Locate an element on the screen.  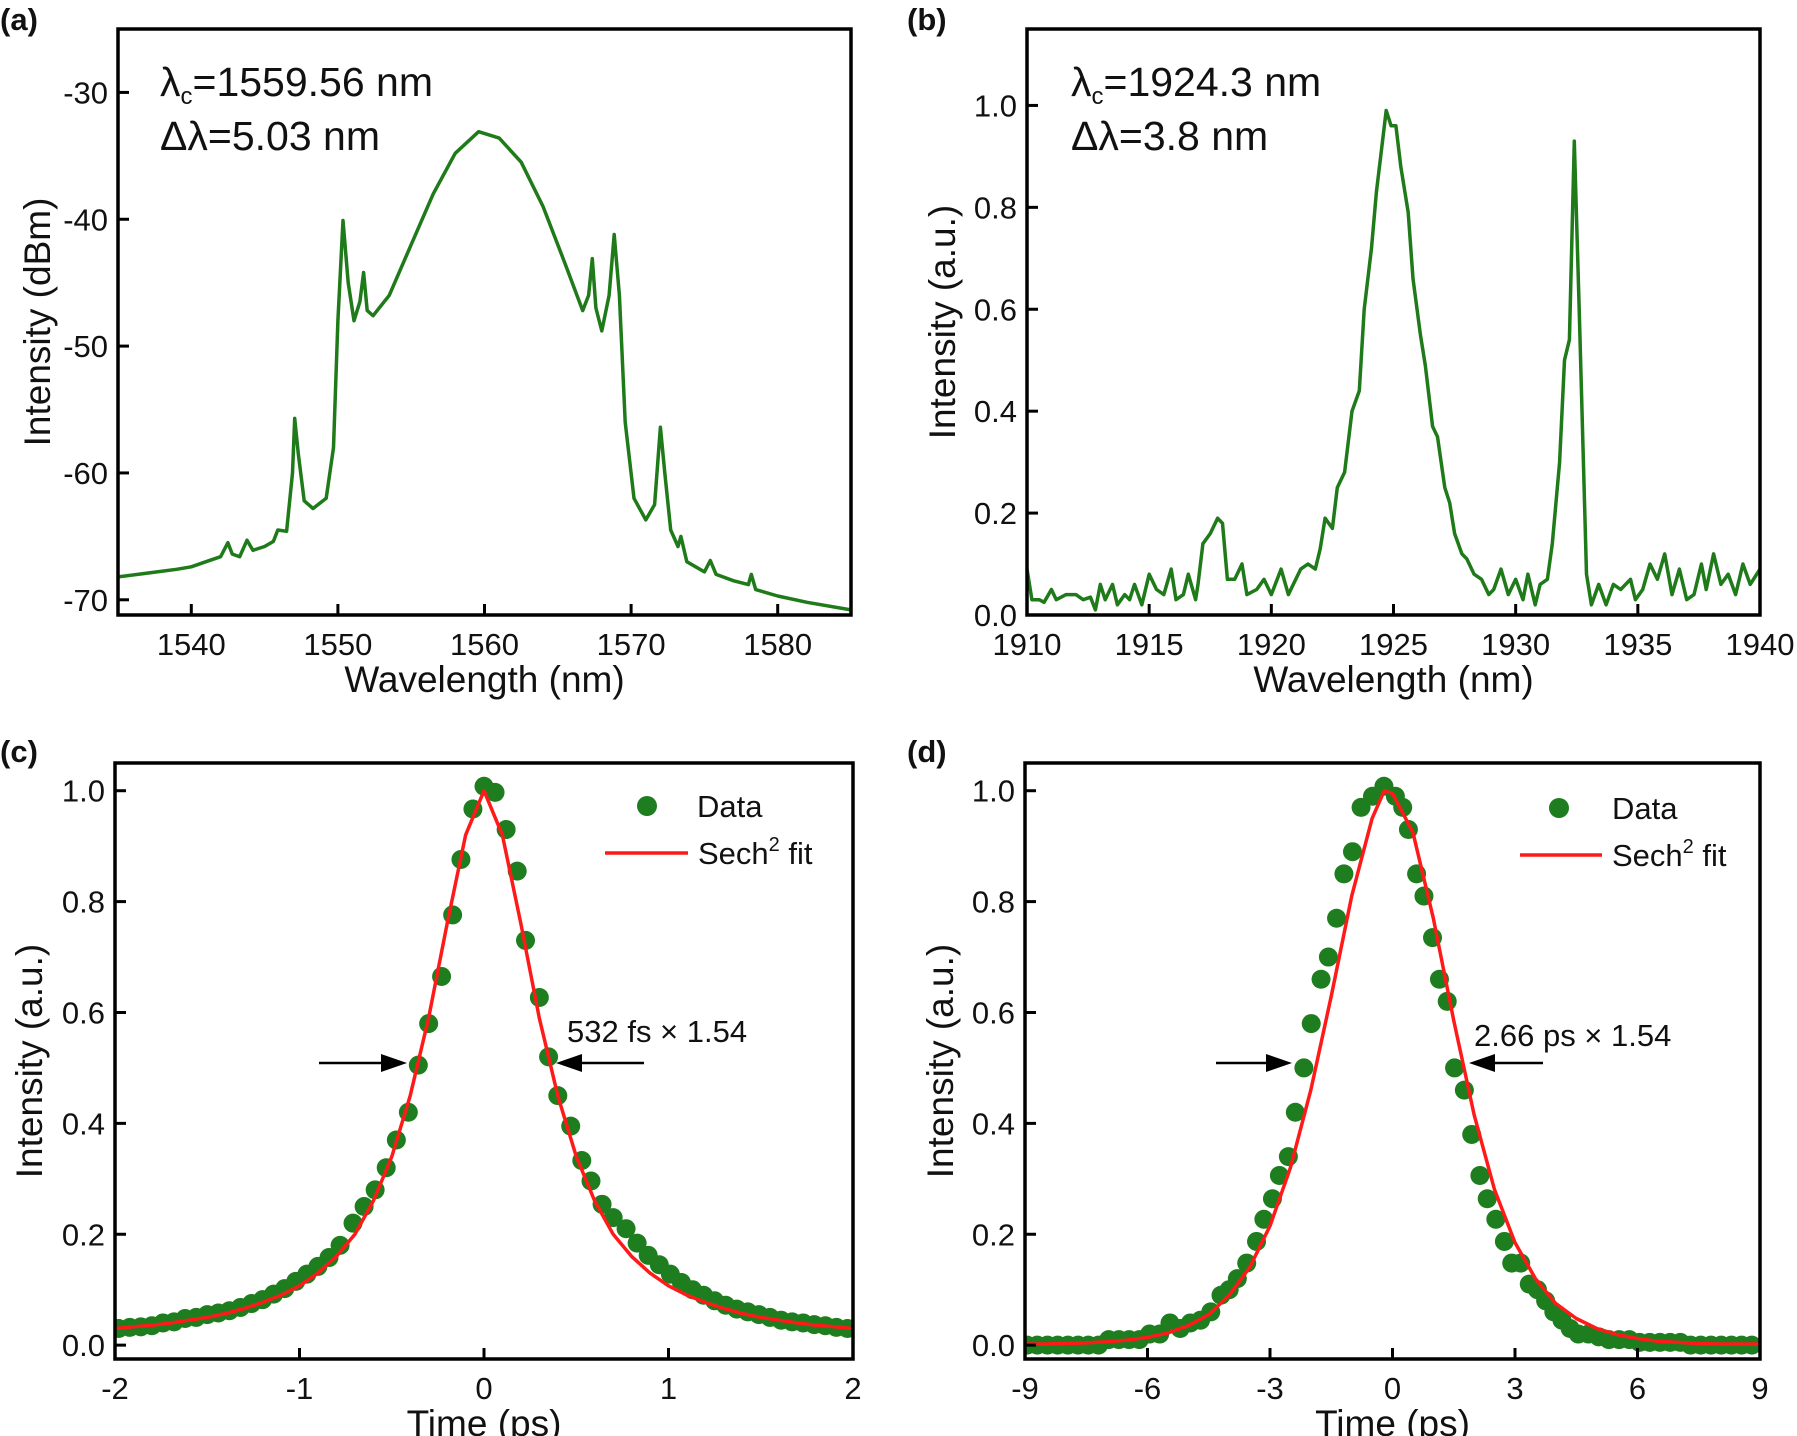
x-tick-label: 9 is located at coordinates (1759, 1388).